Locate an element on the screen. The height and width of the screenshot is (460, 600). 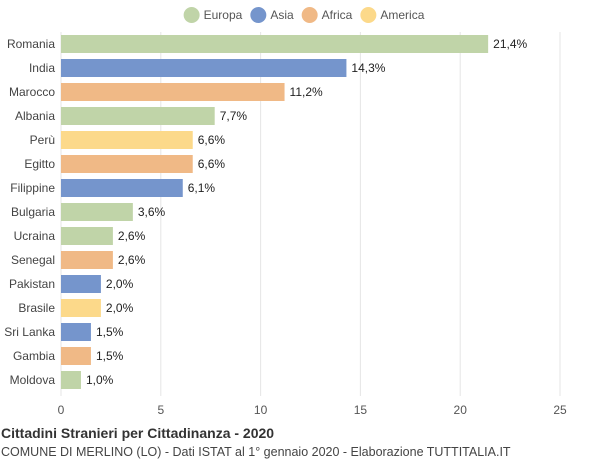
category-label: Pakistan is located at coordinates (32, 284).